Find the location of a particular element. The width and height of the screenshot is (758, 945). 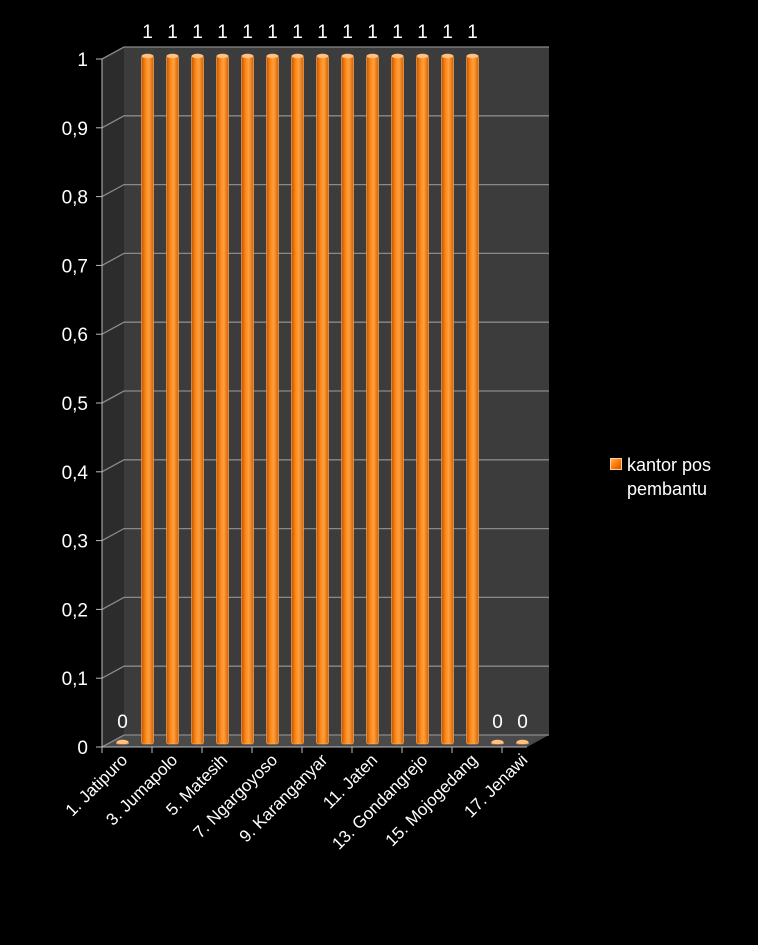

legend-swatch-kantor-pos-pembantu is located at coordinates (616, 464).